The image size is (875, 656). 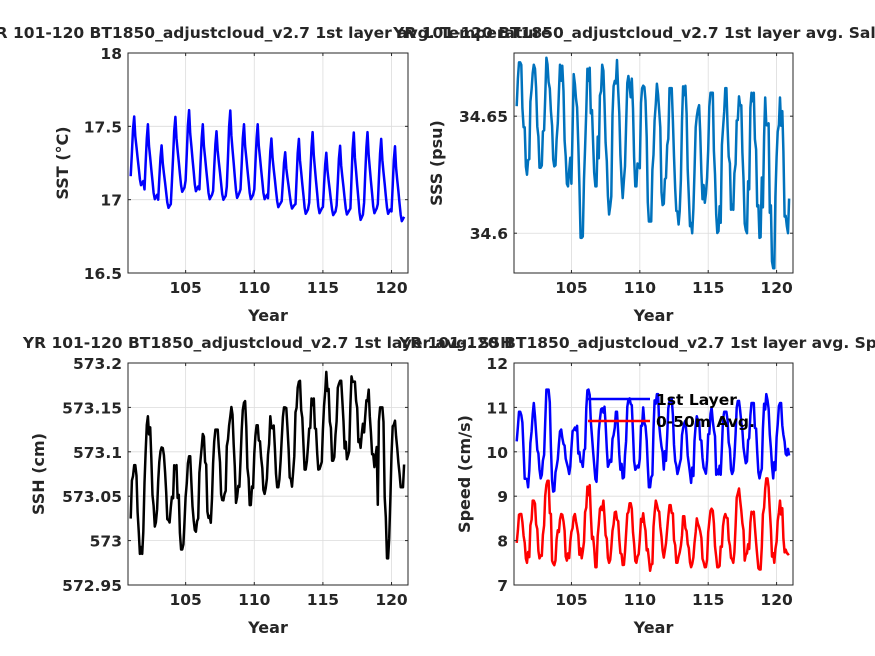 I want to click on y-tick-label: 9, so click(x=502, y=497).